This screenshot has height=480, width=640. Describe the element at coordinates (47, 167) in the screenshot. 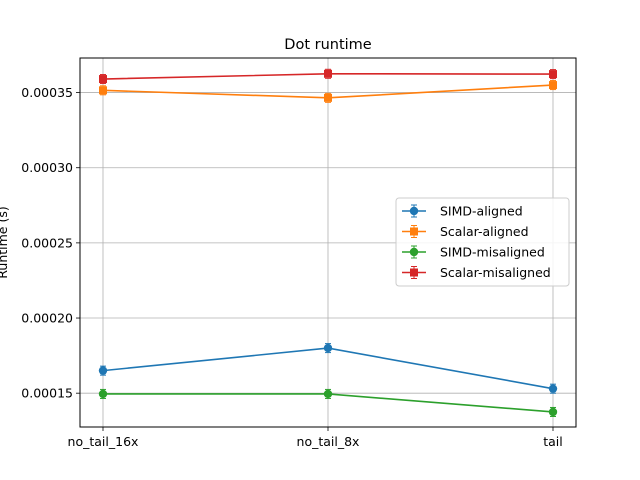

I see `y-tick-label: 0.00030` at that location.